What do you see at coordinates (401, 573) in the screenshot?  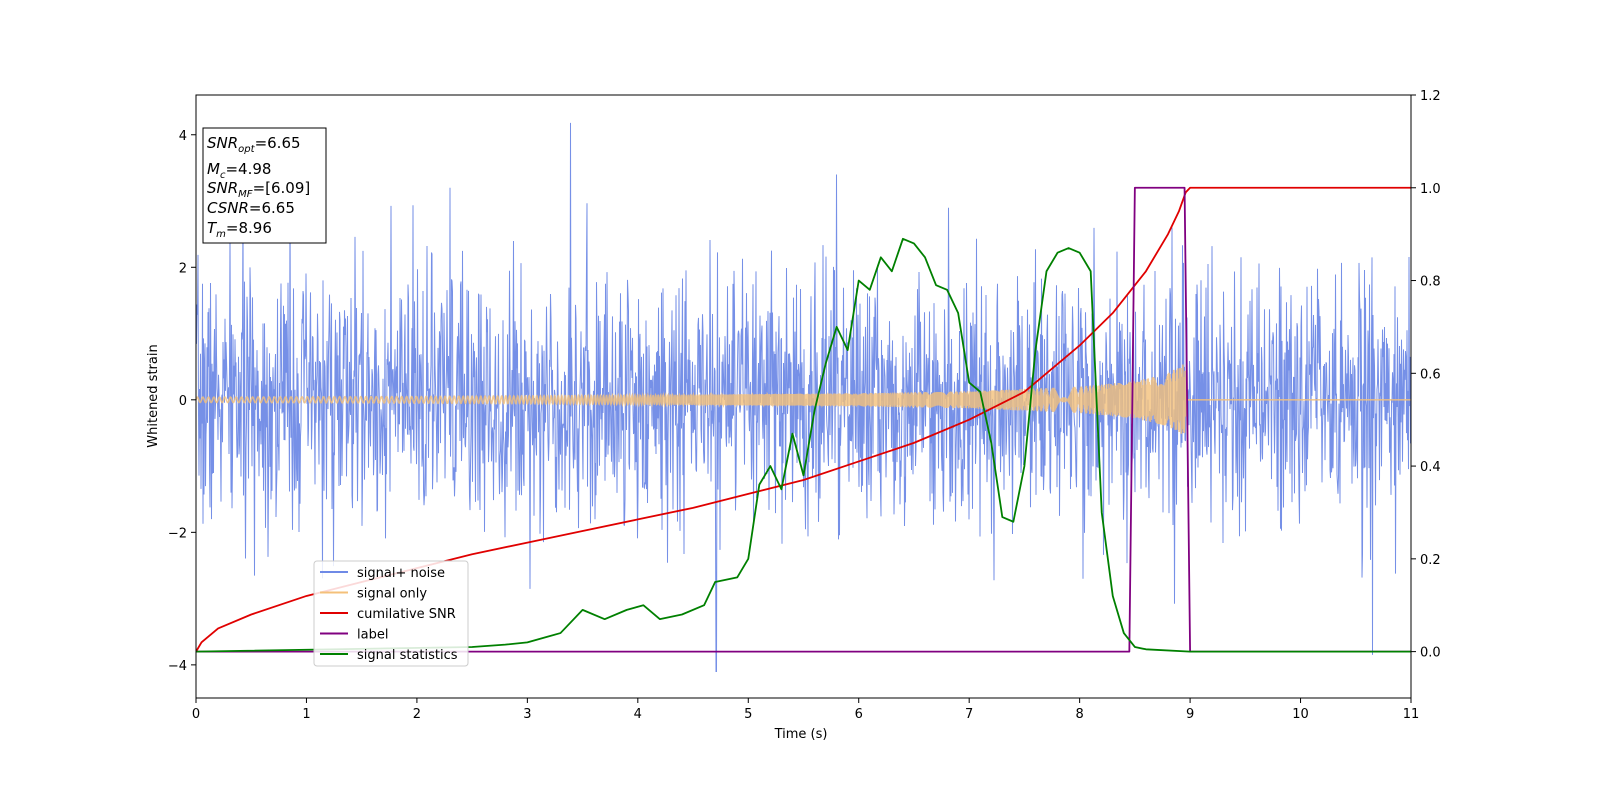 I see `legend-entry: signal+ noise` at bounding box center [401, 573].